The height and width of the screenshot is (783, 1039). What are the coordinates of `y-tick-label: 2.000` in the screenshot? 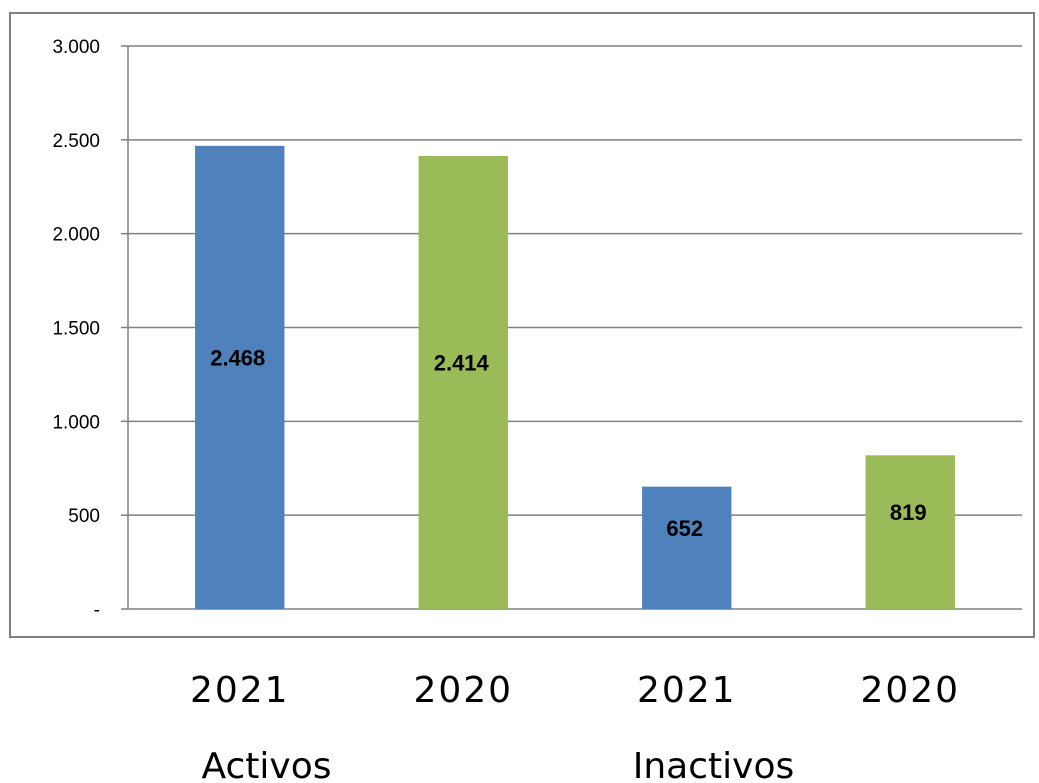 It's located at (76, 235).